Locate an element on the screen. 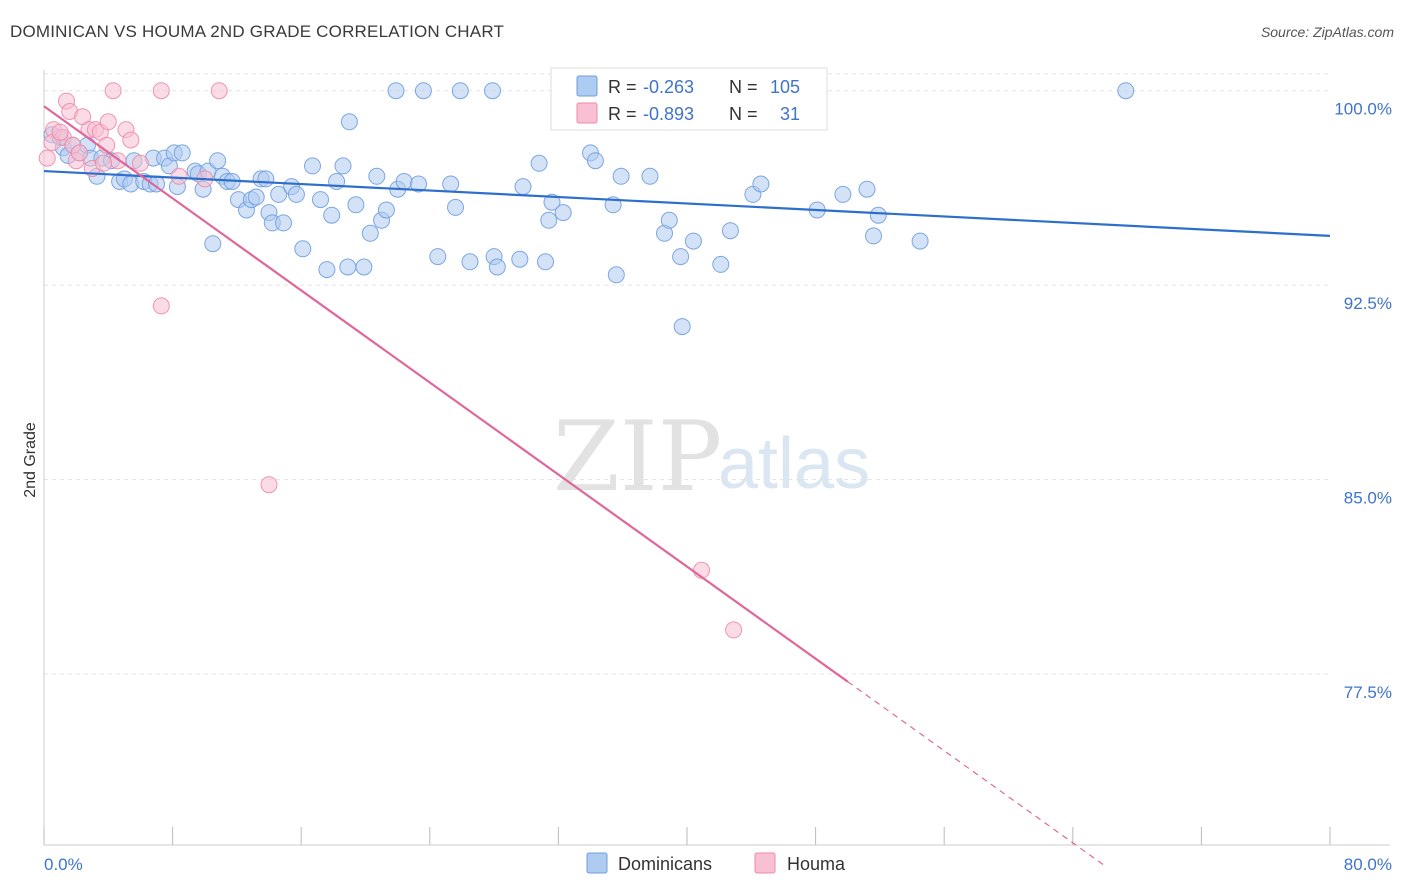 The height and width of the screenshot is (892, 1406). bottom-legend: Dominicans Houma is located at coordinates (716, 863).